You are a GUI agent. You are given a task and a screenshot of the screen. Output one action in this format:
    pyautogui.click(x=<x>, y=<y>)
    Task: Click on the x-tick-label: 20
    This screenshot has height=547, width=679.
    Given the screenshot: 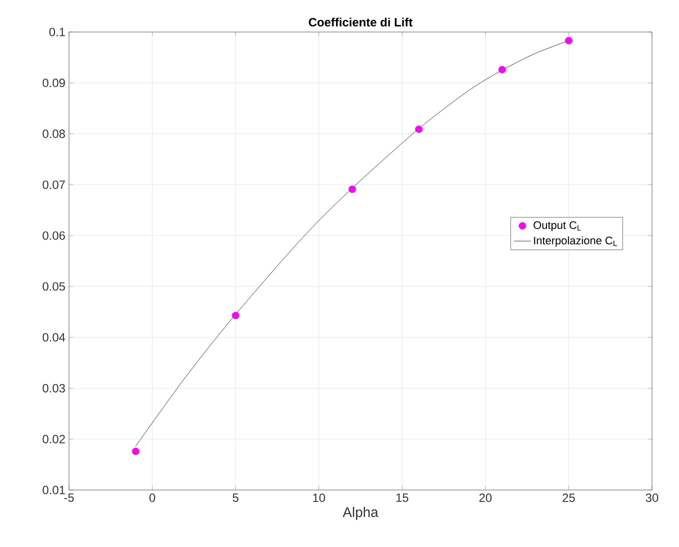 What is the action you would take?
    pyautogui.click(x=485, y=498)
    